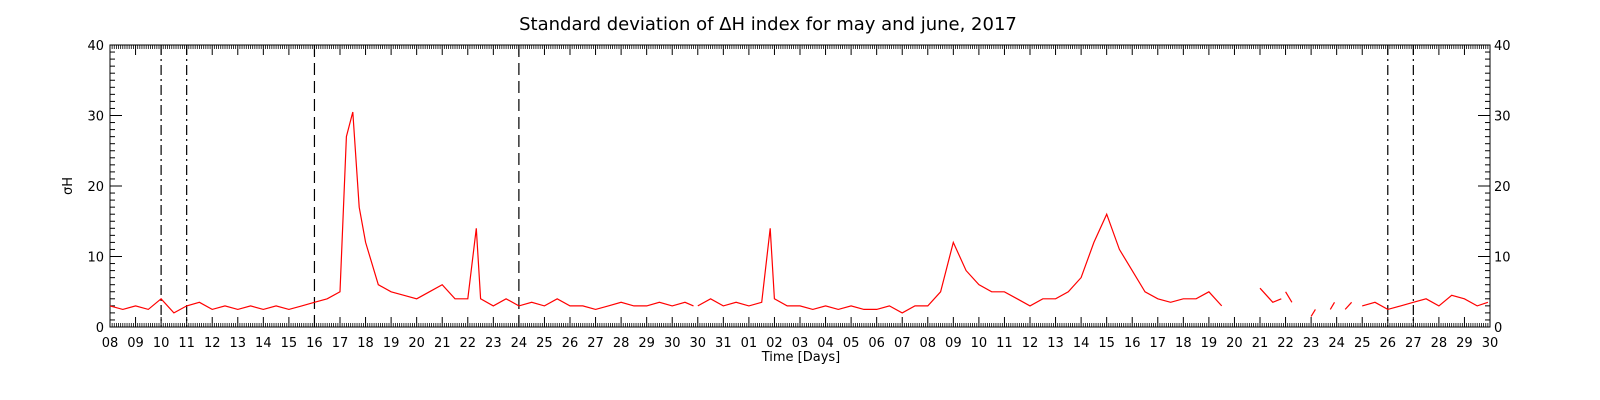  I want to click on x-tick-label: 02, so click(774, 343).